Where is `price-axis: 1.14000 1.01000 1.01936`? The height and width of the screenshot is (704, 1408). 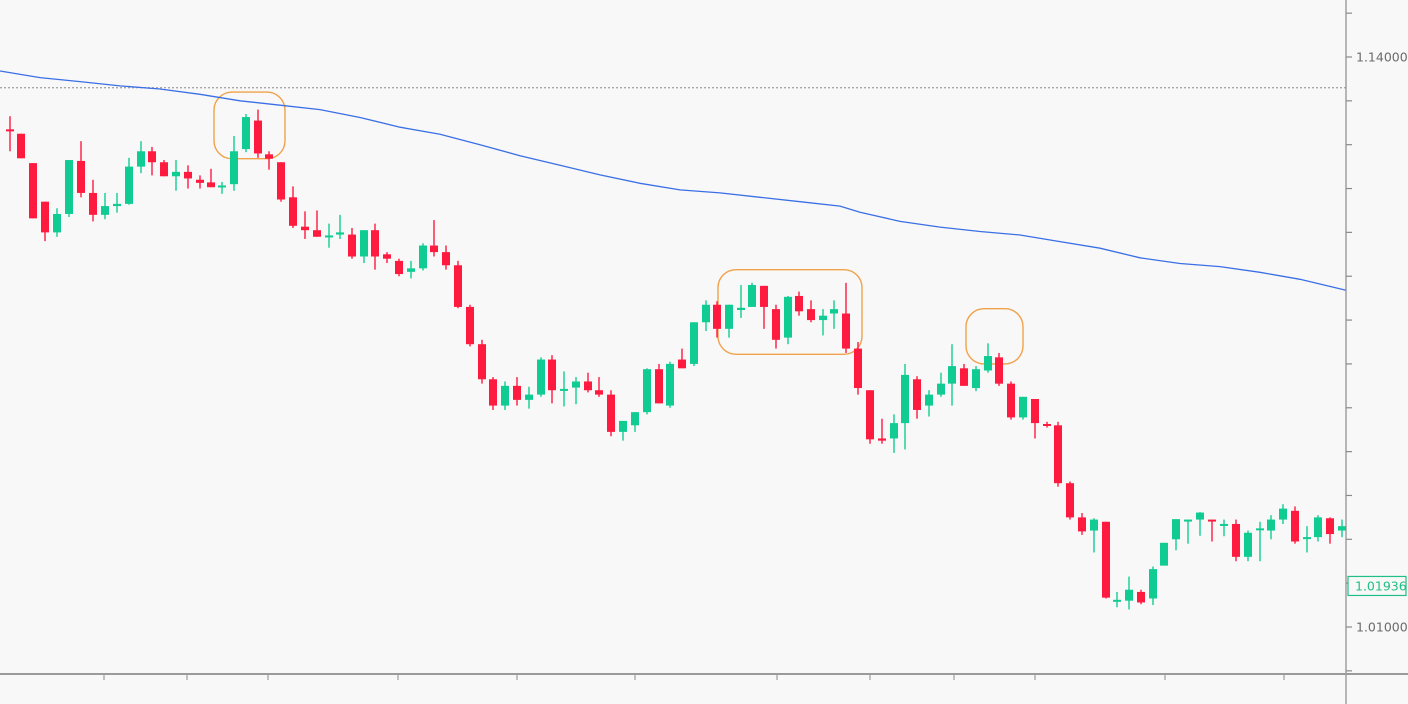 price-axis: 1.14000 1.01000 1.01936 is located at coordinates (1376, 352).